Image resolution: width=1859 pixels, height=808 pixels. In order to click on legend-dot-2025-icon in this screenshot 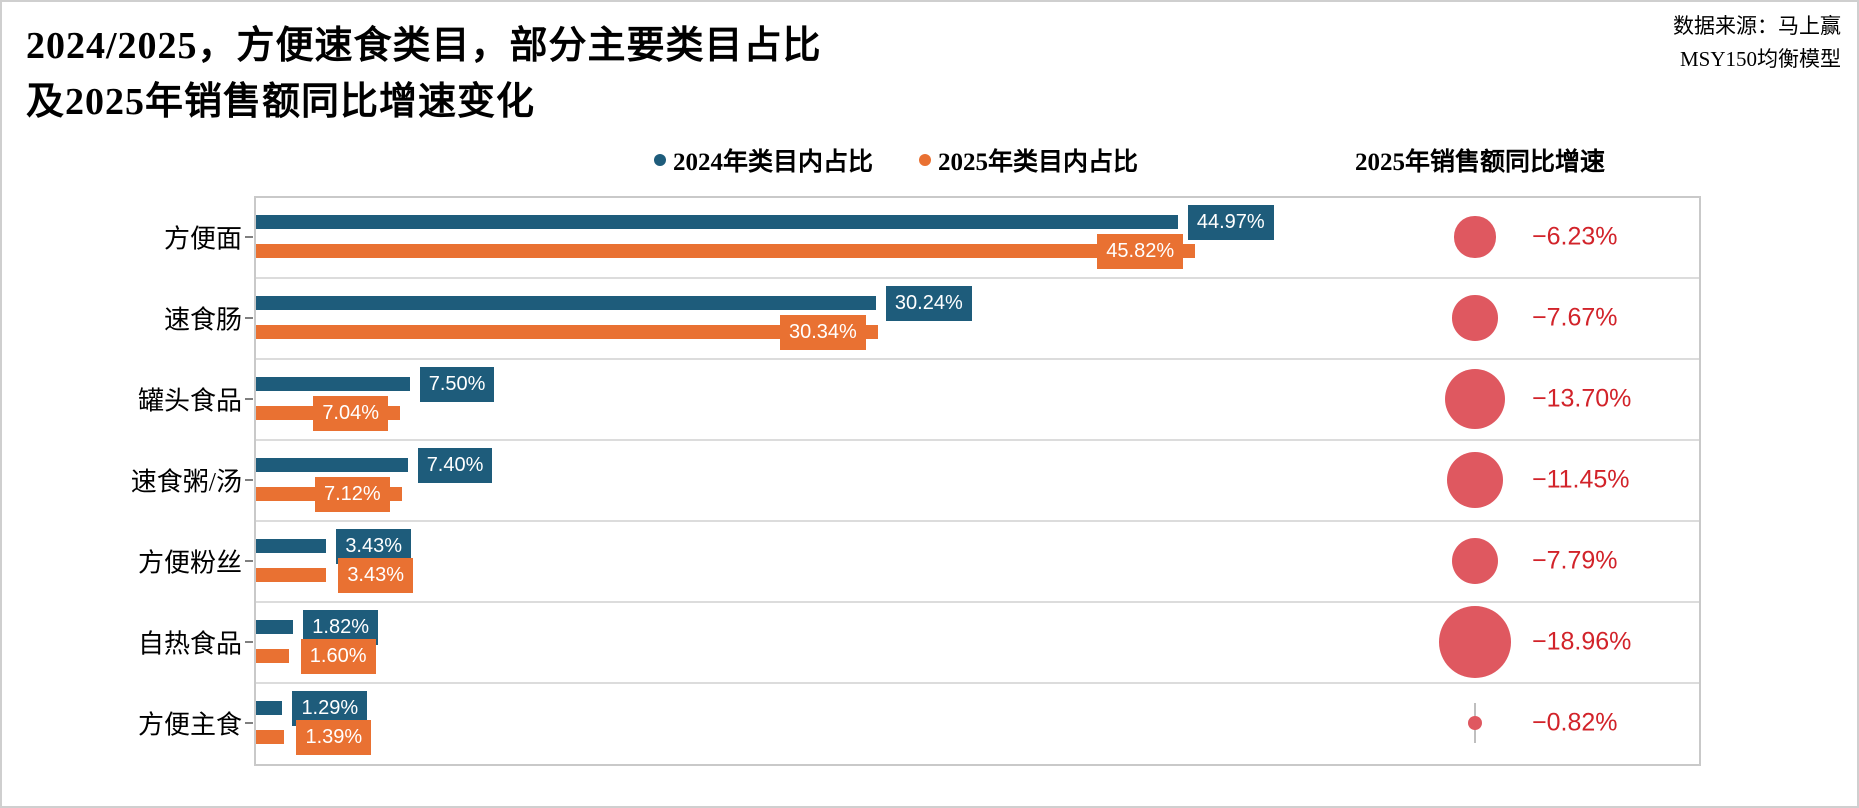, I will do `click(925, 160)`.